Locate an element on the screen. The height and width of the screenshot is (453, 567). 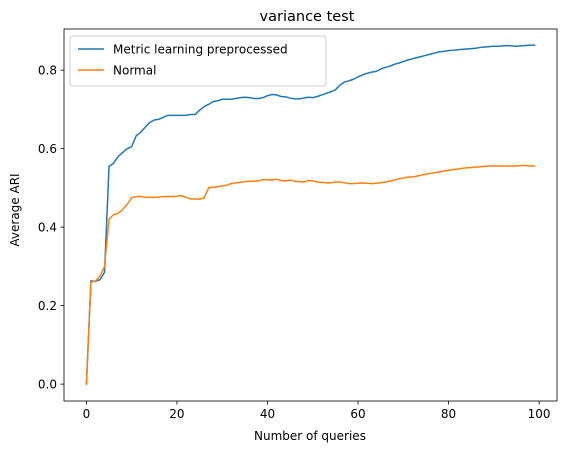
x-tick-label: 60 is located at coordinates (357, 414).